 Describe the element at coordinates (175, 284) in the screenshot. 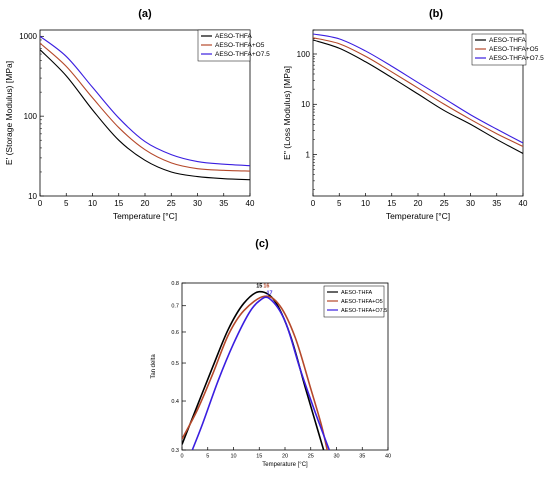

I see `y-tick-label: 0.8` at that location.